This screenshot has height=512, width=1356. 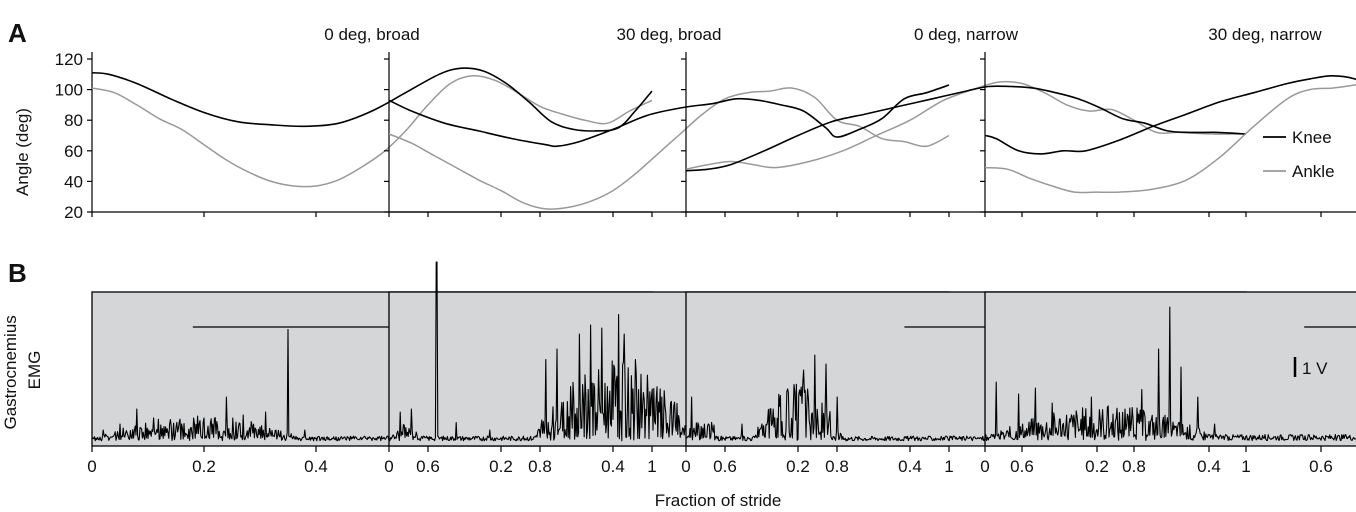 I want to click on emg-axis-label: Gastrocnemius EMG, so click(x=22, y=369).